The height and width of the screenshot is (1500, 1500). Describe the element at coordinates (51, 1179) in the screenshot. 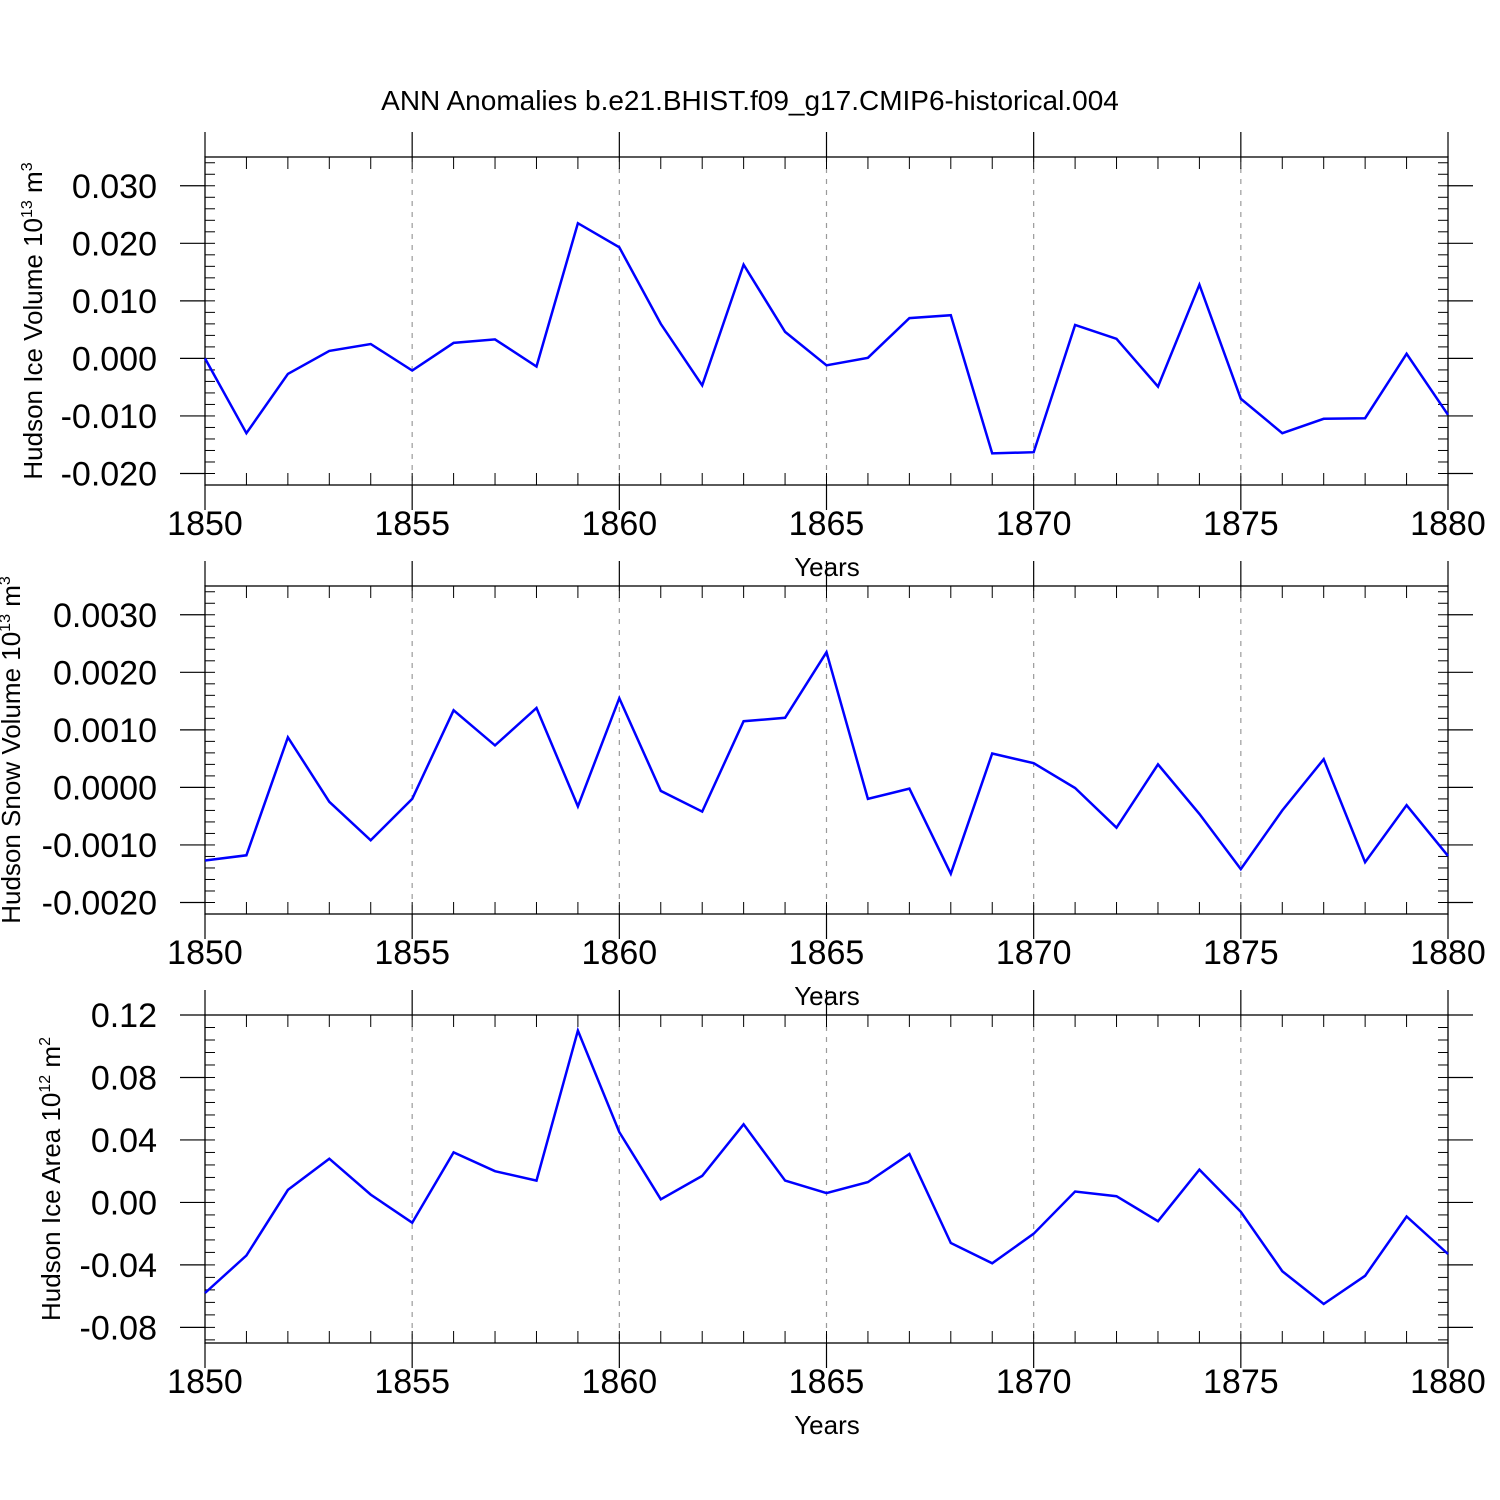

I see `ylabel-ice-area: Hudson Ice Area 1012 m2` at that location.